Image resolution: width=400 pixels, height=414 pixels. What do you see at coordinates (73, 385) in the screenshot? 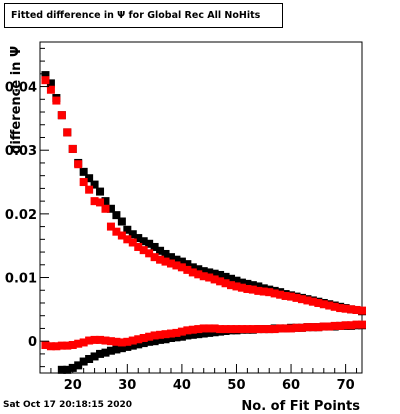
I see `x-tick-label: 20` at bounding box center [73, 385].